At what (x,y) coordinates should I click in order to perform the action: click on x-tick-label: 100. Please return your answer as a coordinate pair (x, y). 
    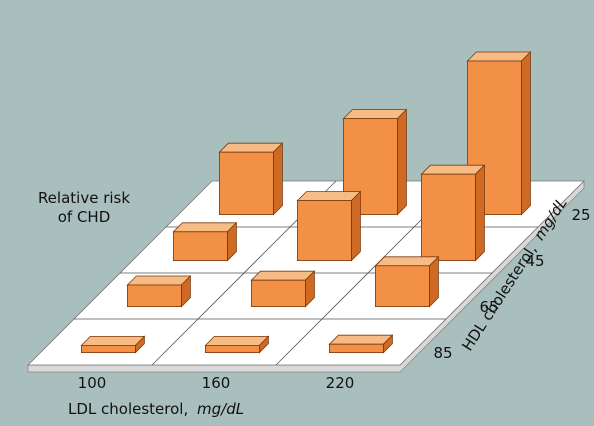
    Looking at the image, I should click on (92, 383).